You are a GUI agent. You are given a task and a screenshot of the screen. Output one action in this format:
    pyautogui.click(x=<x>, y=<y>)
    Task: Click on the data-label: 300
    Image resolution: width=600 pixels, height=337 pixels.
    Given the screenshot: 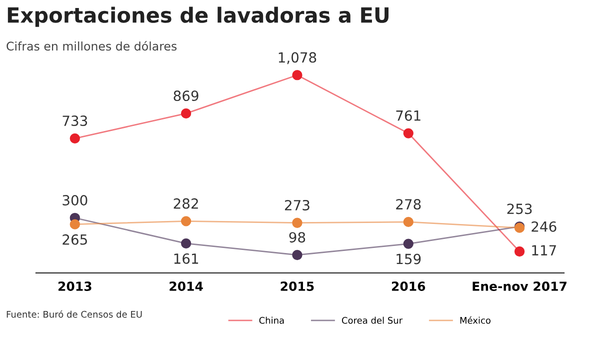 What is the action you would take?
    pyautogui.click(x=75, y=200)
    